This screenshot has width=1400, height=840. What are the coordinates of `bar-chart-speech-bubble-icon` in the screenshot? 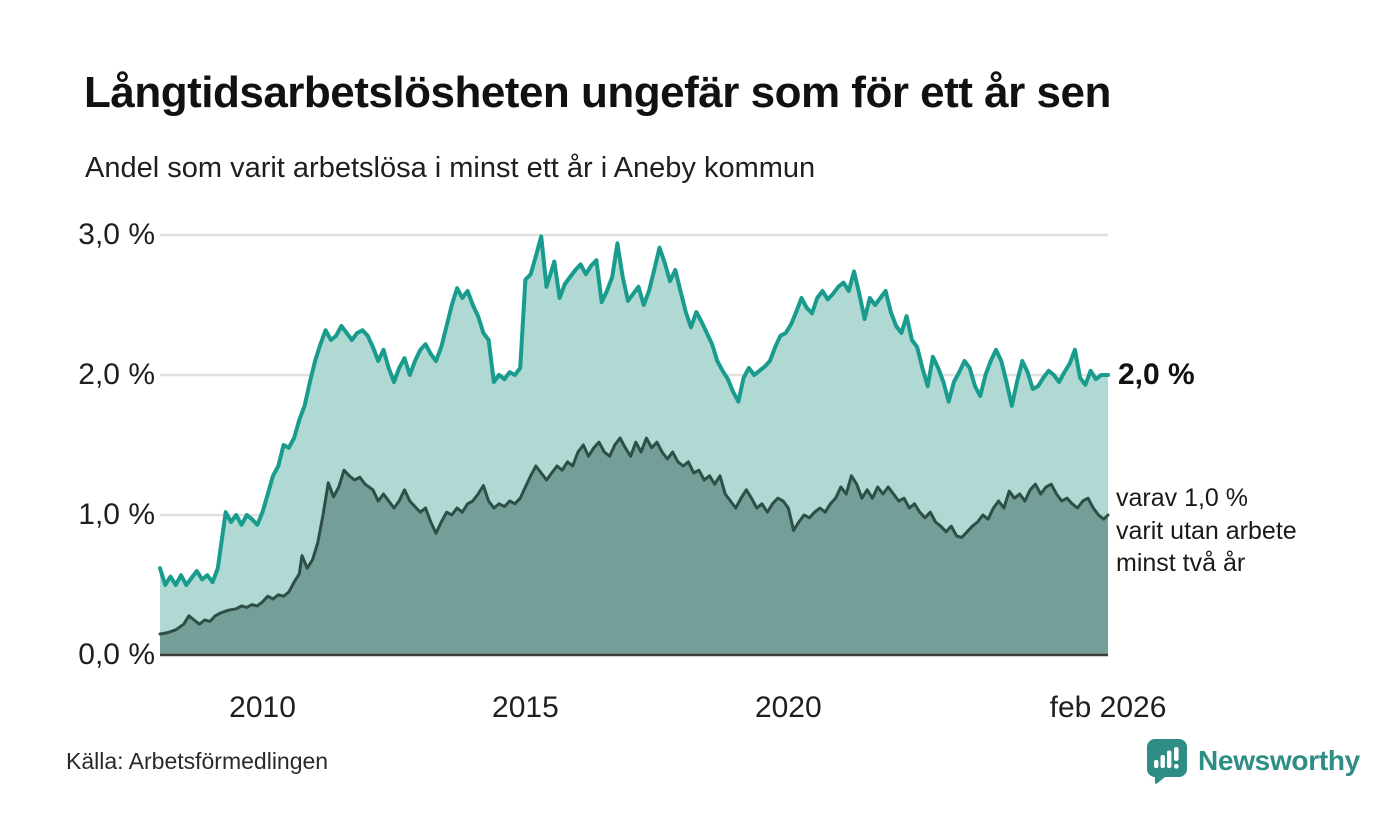 It's located at (1167, 761).